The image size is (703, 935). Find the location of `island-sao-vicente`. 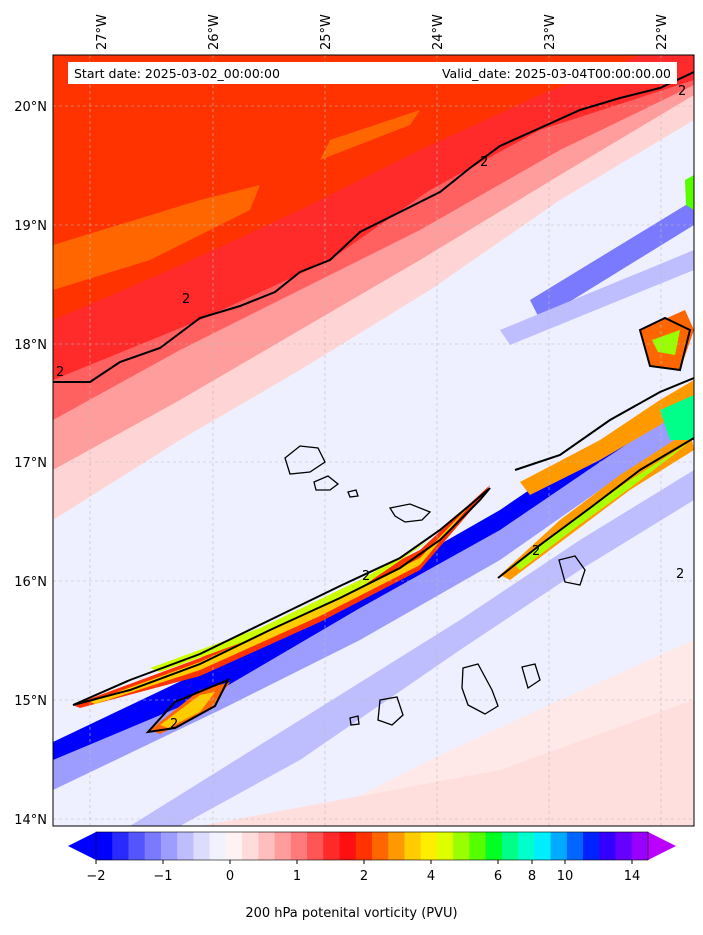

island-sao-vicente is located at coordinates (326, 483).